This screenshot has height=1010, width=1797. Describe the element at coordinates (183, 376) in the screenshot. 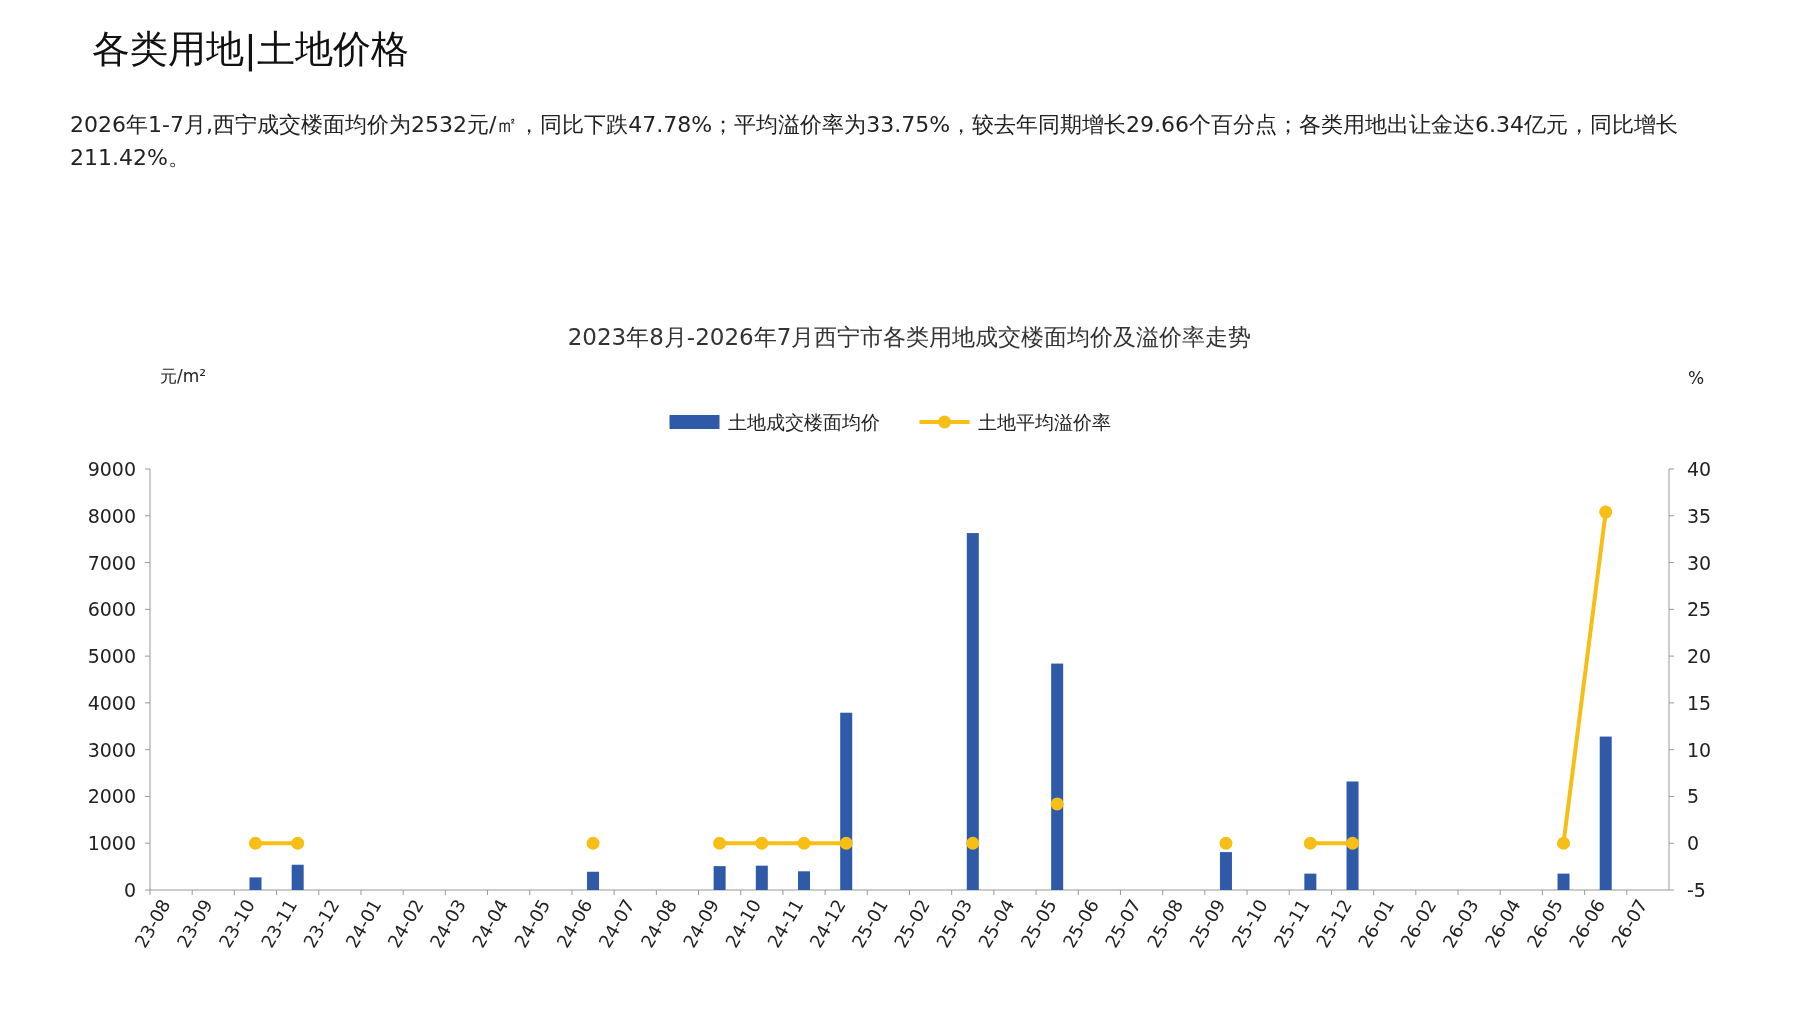

I see `y-axis-title: 元/m²` at that location.